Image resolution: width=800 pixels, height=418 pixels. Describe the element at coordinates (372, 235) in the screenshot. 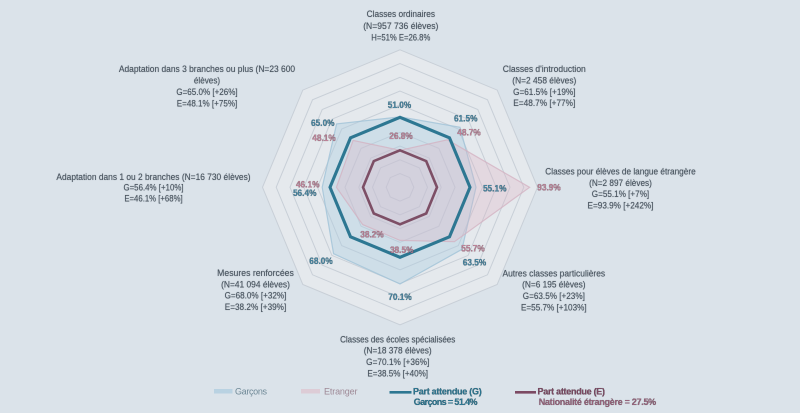

I see `svg-text: 38.2%` at that location.